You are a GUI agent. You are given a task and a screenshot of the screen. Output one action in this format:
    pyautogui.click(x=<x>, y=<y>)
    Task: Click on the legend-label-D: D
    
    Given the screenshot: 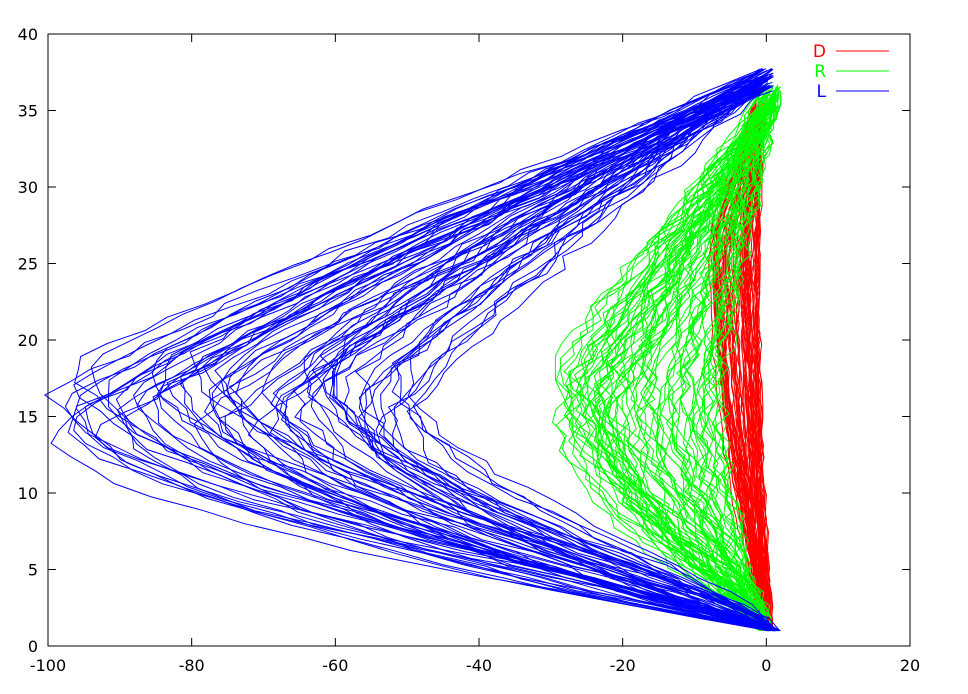 What is the action you would take?
    pyautogui.click(x=819, y=52)
    